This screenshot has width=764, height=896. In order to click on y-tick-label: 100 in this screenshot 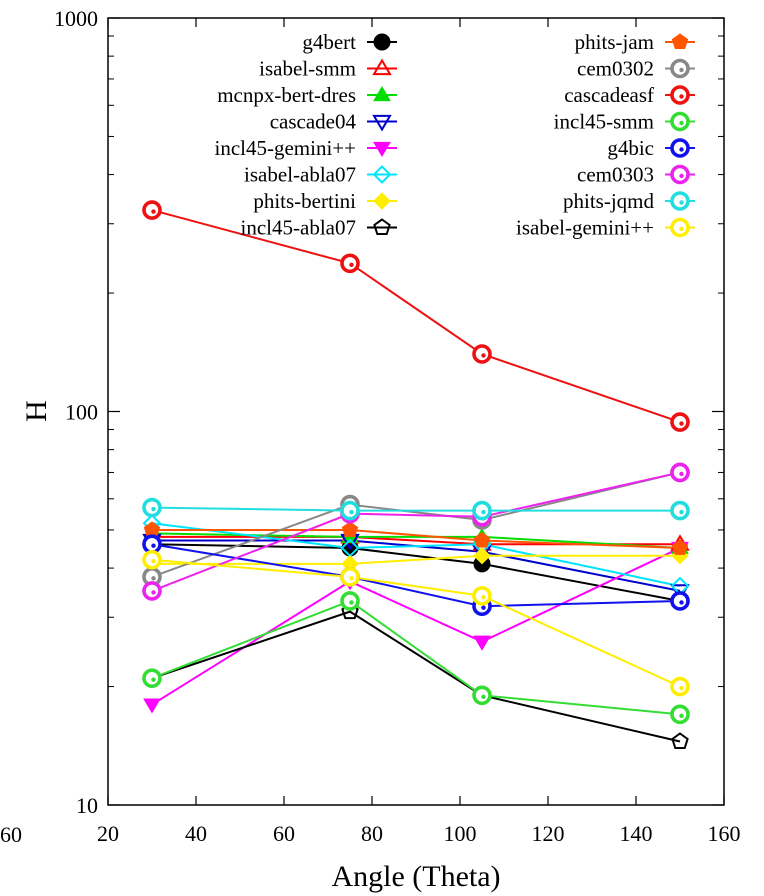, I will do `click(81, 412)`.